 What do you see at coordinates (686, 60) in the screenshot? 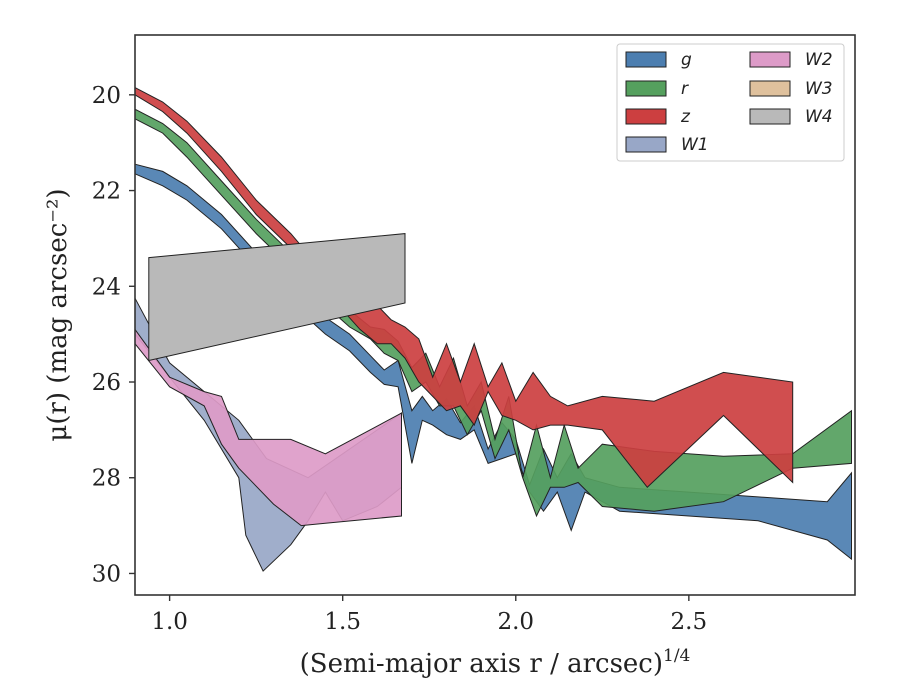
I see `legend-label-g: g` at bounding box center [686, 60].